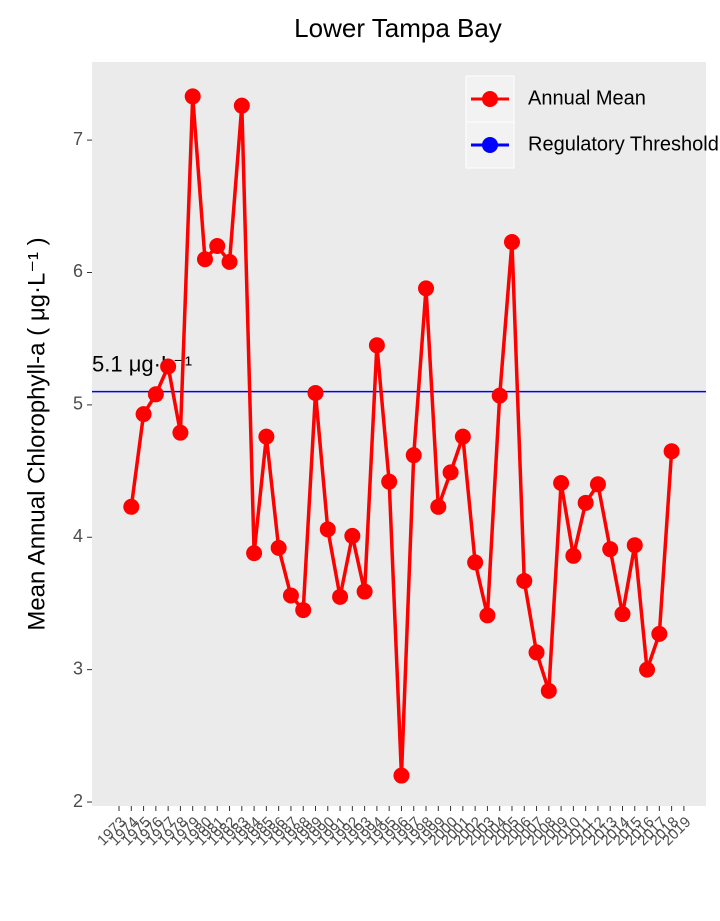 Image resolution: width=720 pixels, height=921 pixels. Describe the element at coordinates (587, 98) in the screenshot. I see `legend-label: Annual Mean` at that location.